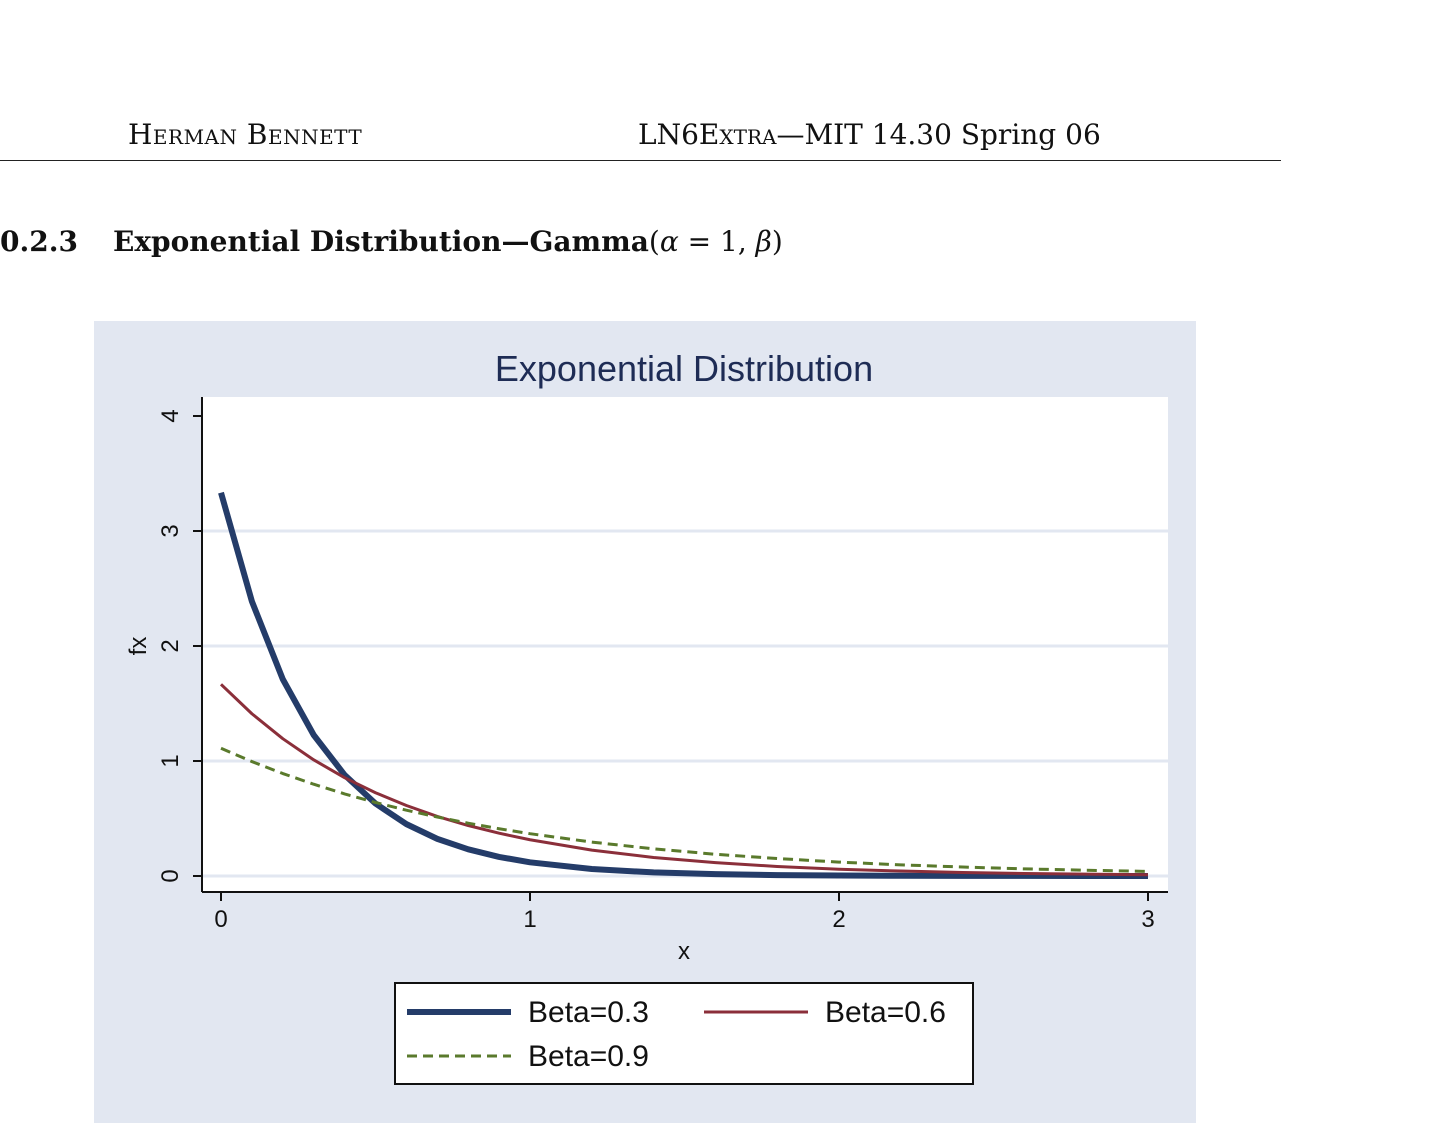 This screenshot has width=1442, height=1128. What do you see at coordinates (737, 134) in the screenshot?
I see `doc-extra: Extra` at bounding box center [737, 134].